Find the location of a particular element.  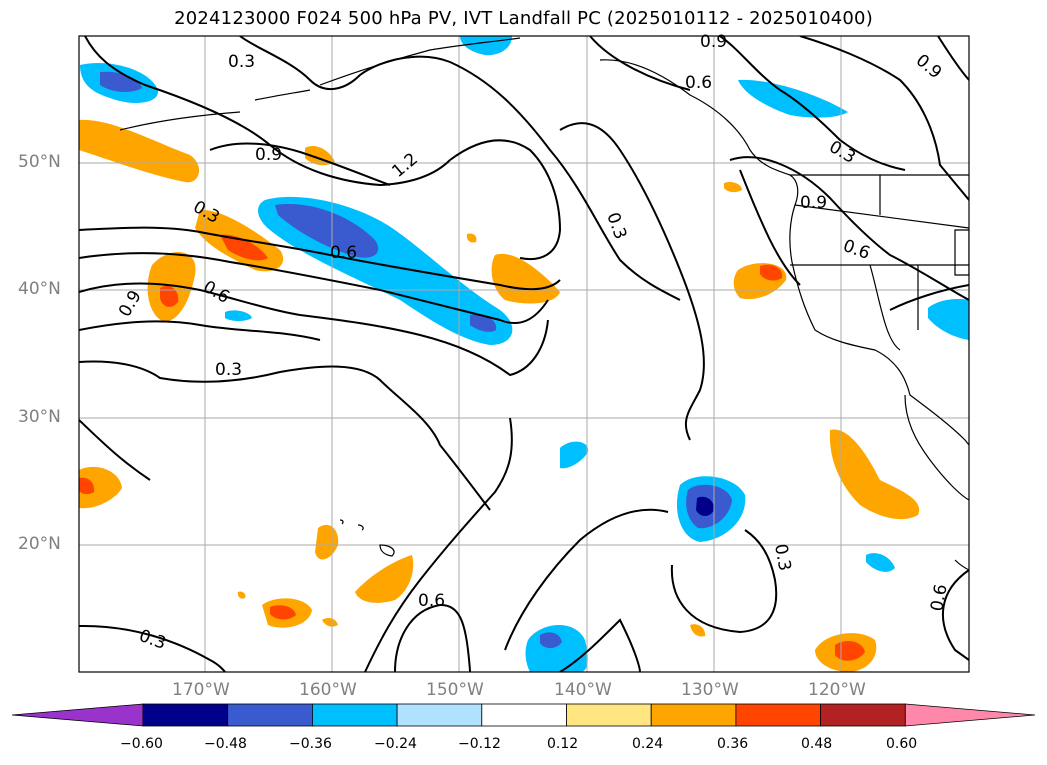

colorbar-tick: 0.24 is located at coordinates (648, 744).